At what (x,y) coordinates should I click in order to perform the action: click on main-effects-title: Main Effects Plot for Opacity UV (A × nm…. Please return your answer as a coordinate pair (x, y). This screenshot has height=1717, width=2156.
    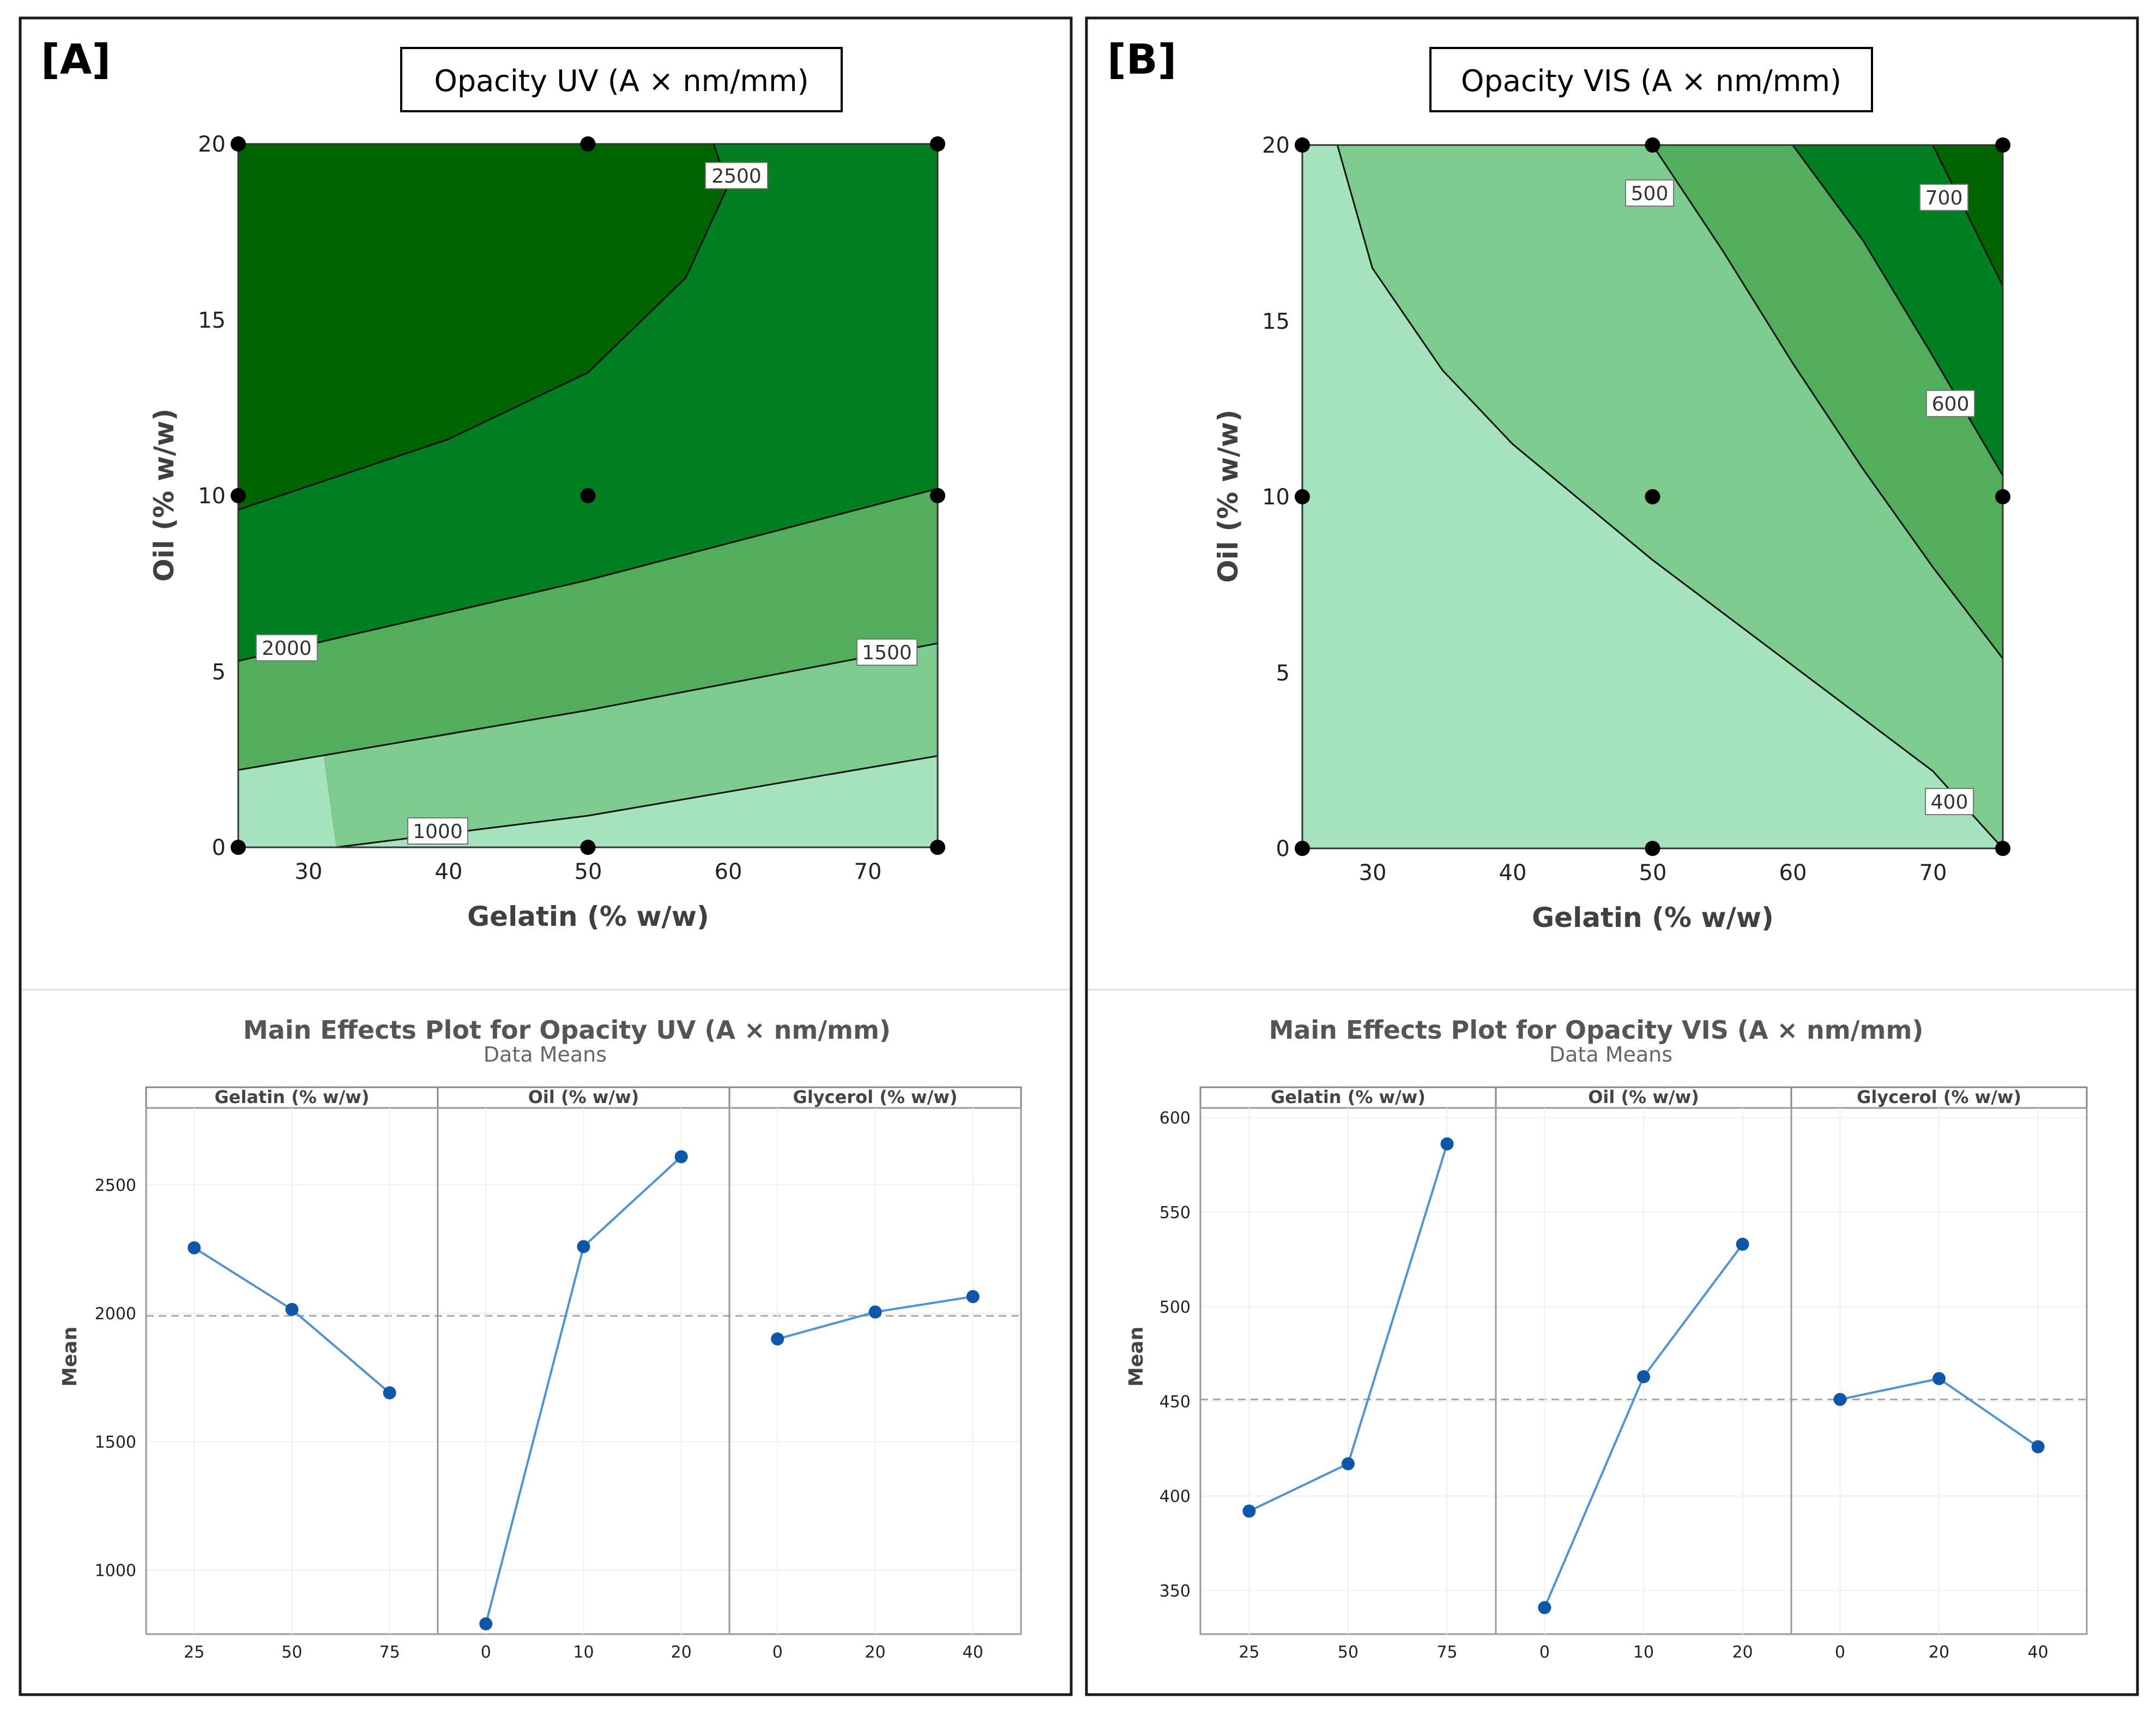
    Looking at the image, I should click on (567, 1030).